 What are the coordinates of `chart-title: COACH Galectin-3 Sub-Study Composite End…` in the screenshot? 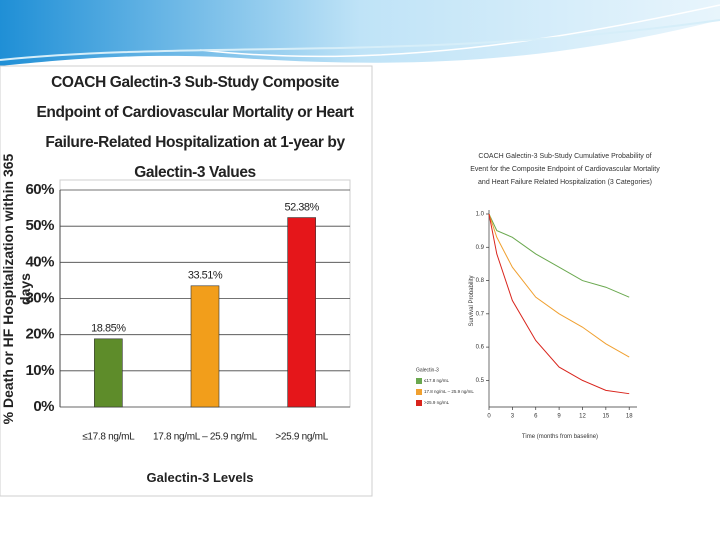 It's located at (195, 127).